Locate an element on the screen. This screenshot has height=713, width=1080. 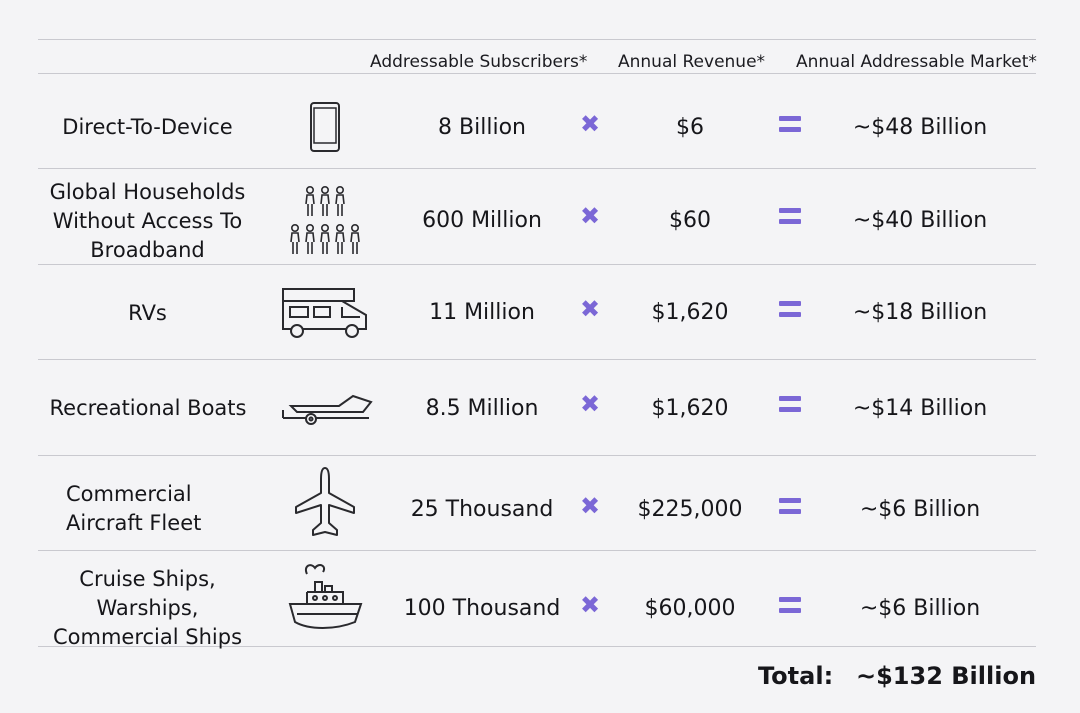
header-subscribers: Addressable Subscribers* is located at coordinates (479, 62).